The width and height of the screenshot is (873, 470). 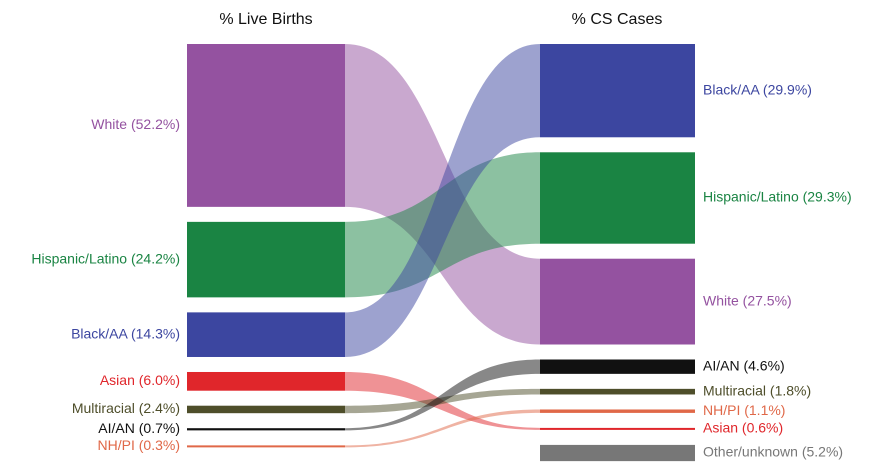 What do you see at coordinates (125, 333) in the screenshot?
I see `left-label: Black/AA (14.3%)` at bounding box center [125, 333].